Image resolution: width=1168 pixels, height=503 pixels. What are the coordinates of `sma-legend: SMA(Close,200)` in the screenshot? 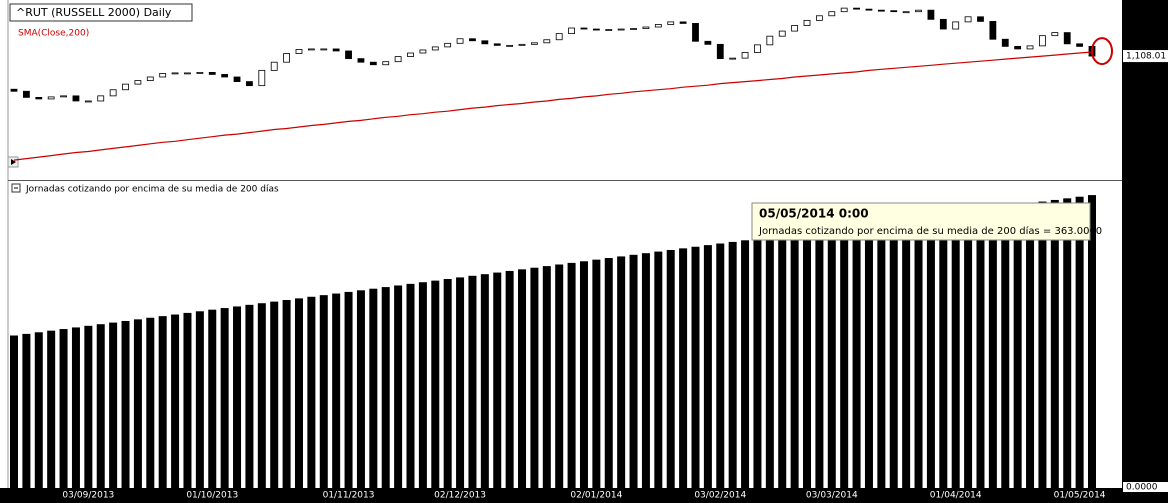 It's located at (53, 34).